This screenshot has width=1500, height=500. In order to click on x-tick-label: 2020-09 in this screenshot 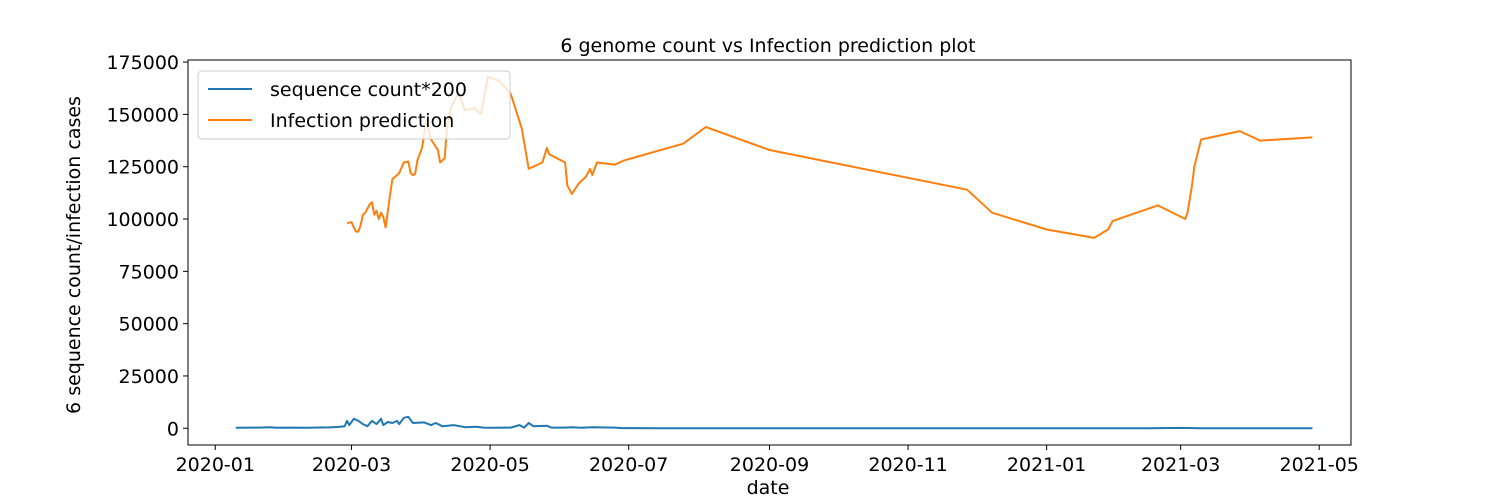, I will do `click(769, 465)`.